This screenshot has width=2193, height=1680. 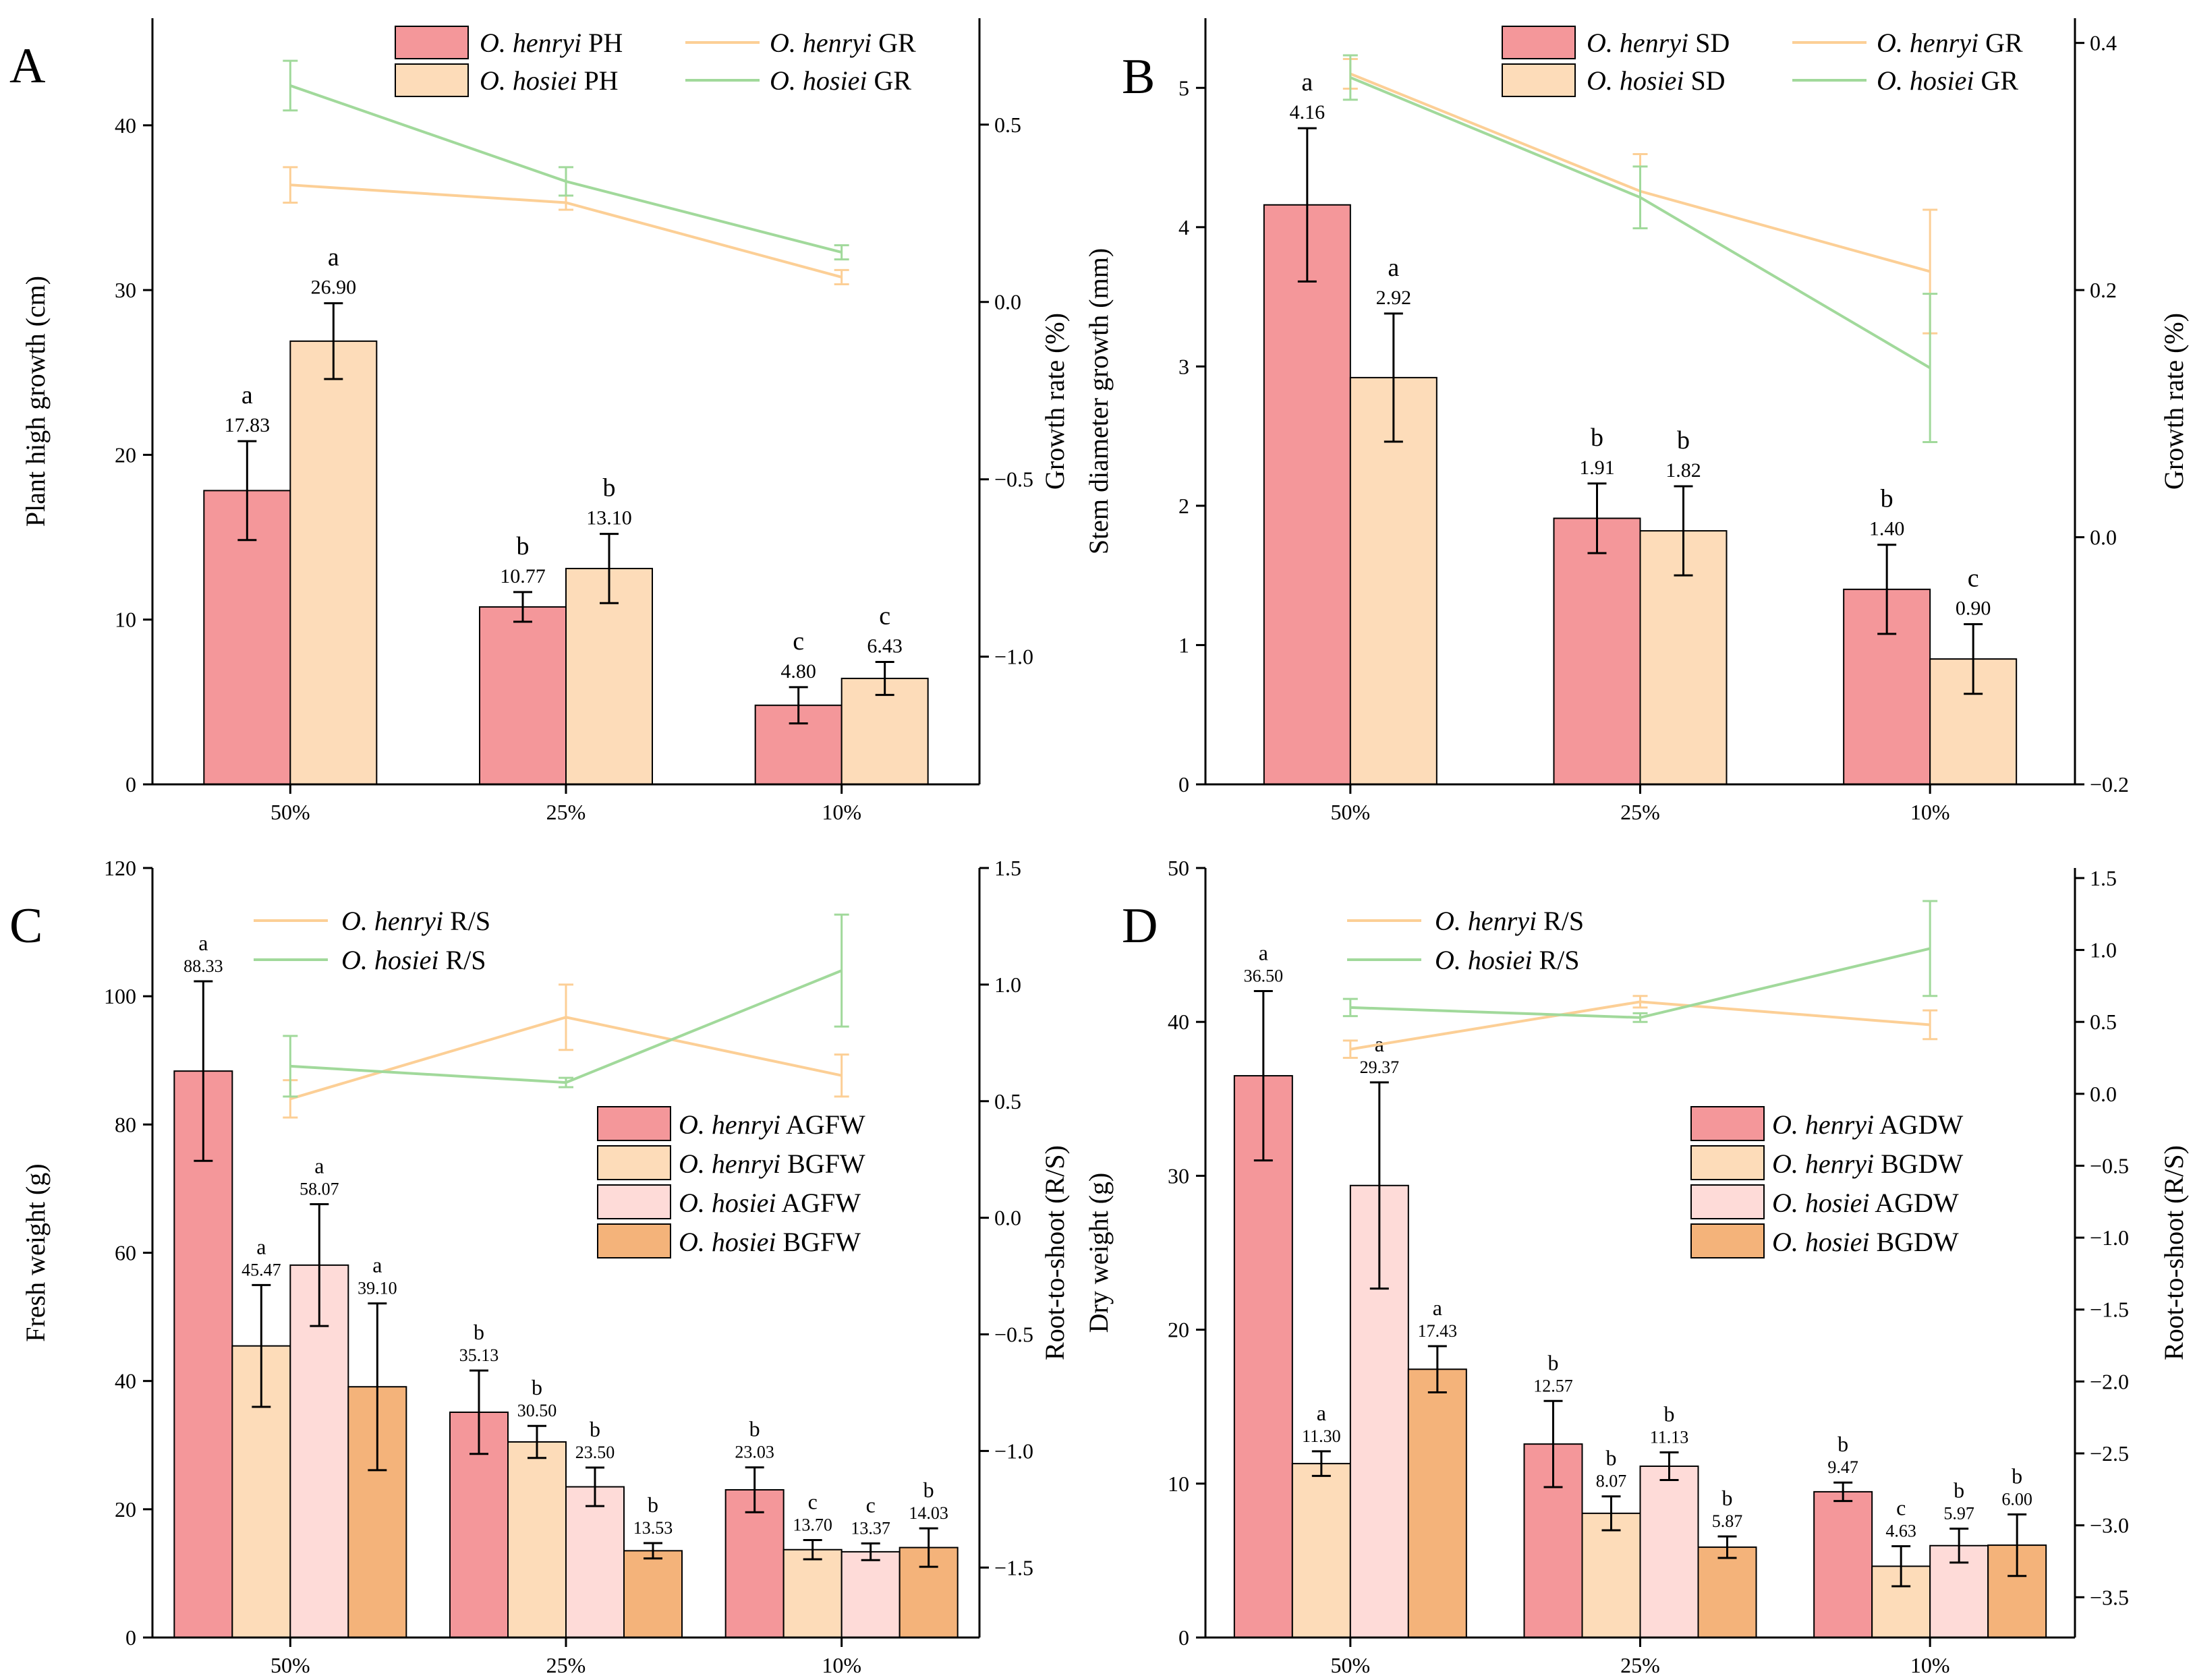 What do you see at coordinates (1438, 1331) in the screenshot?
I see `data-label: 17.43` at bounding box center [1438, 1331].